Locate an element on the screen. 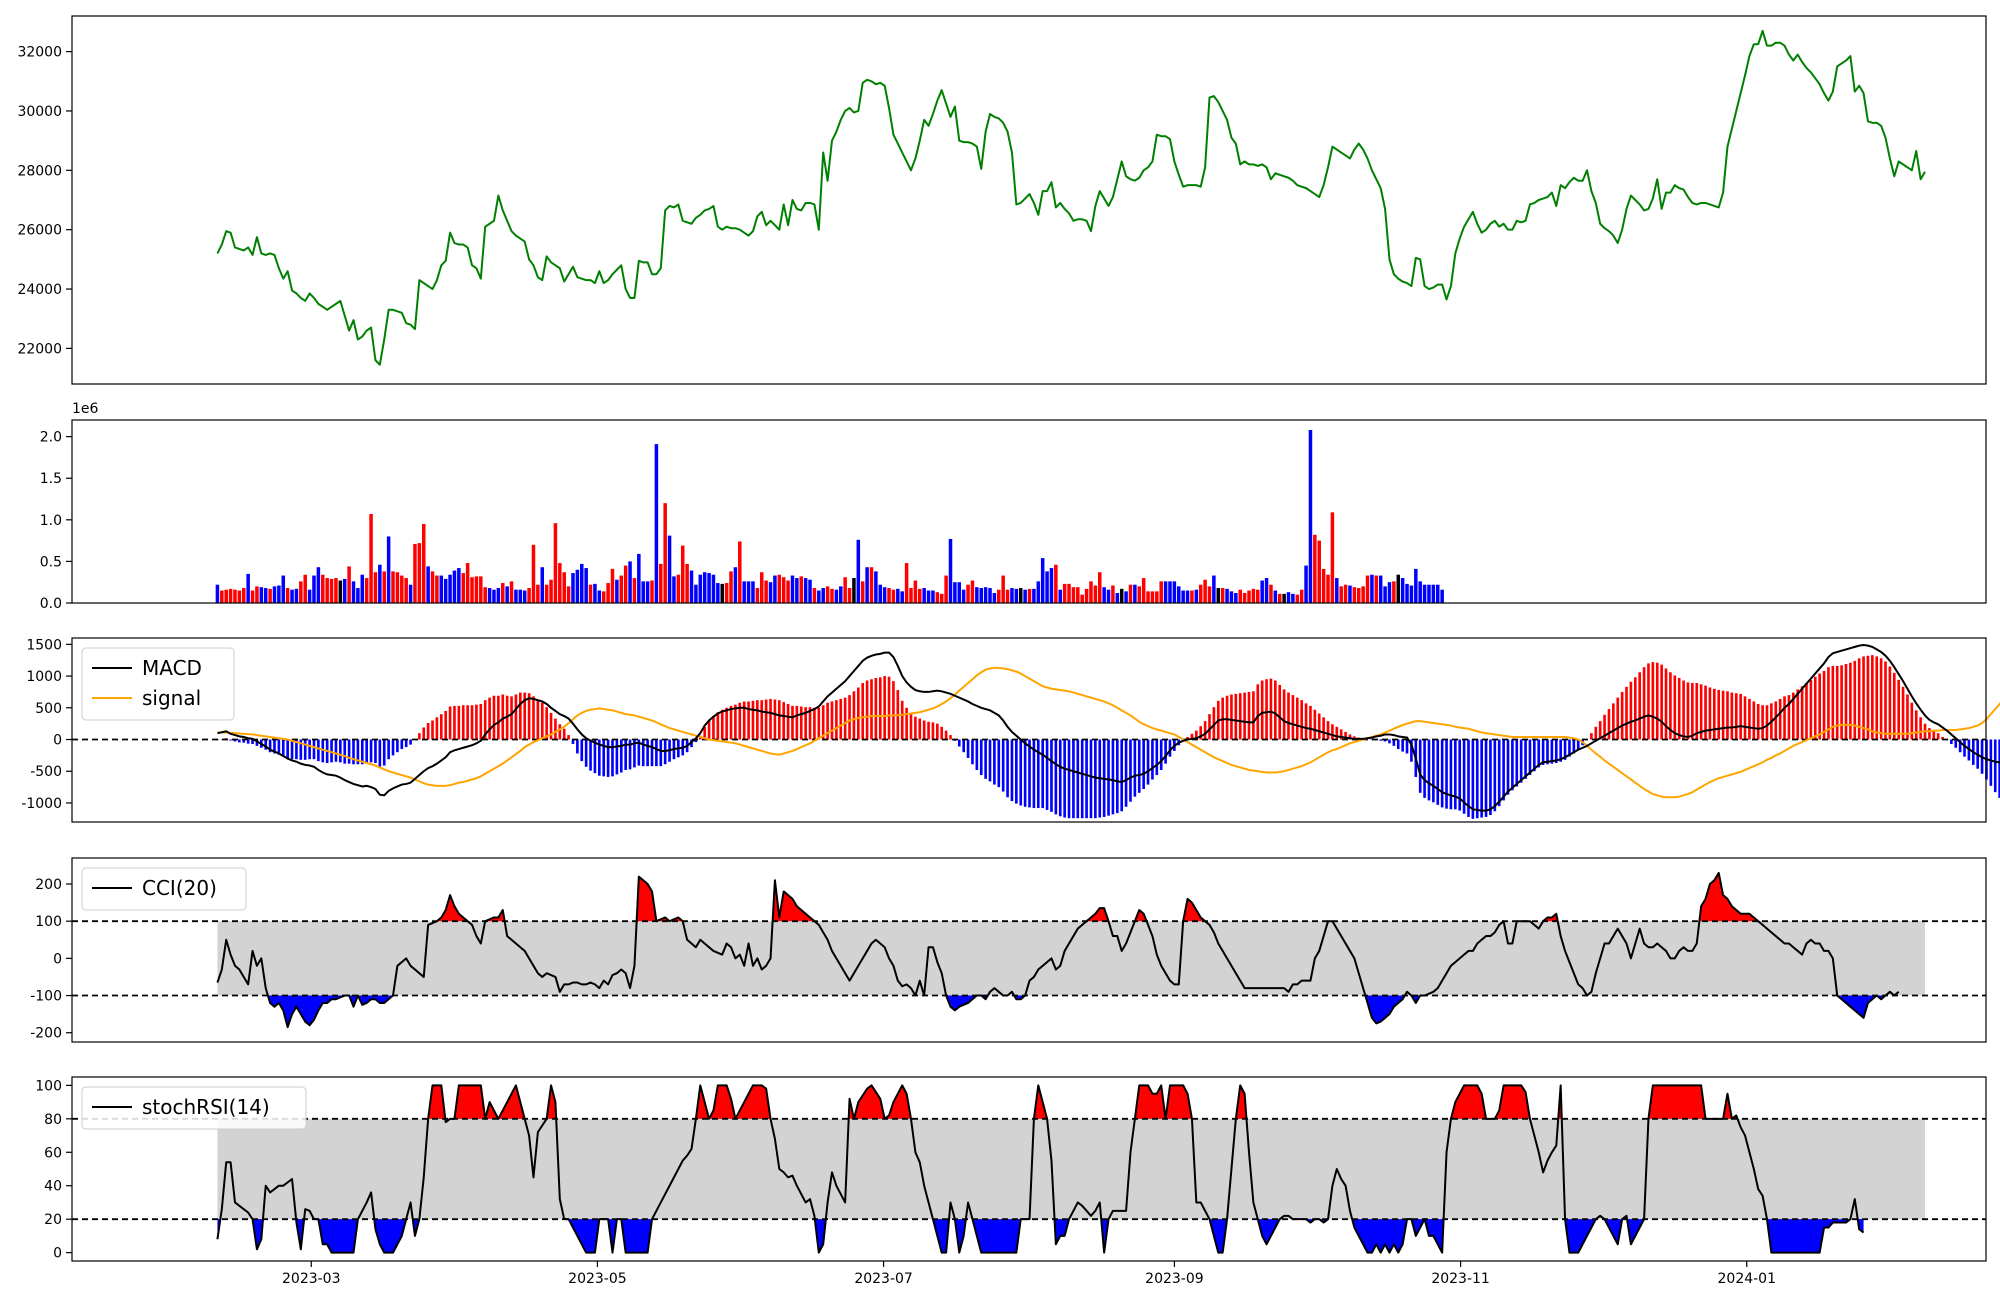  legend: CCI(20) is located at coordinates (164, 889).